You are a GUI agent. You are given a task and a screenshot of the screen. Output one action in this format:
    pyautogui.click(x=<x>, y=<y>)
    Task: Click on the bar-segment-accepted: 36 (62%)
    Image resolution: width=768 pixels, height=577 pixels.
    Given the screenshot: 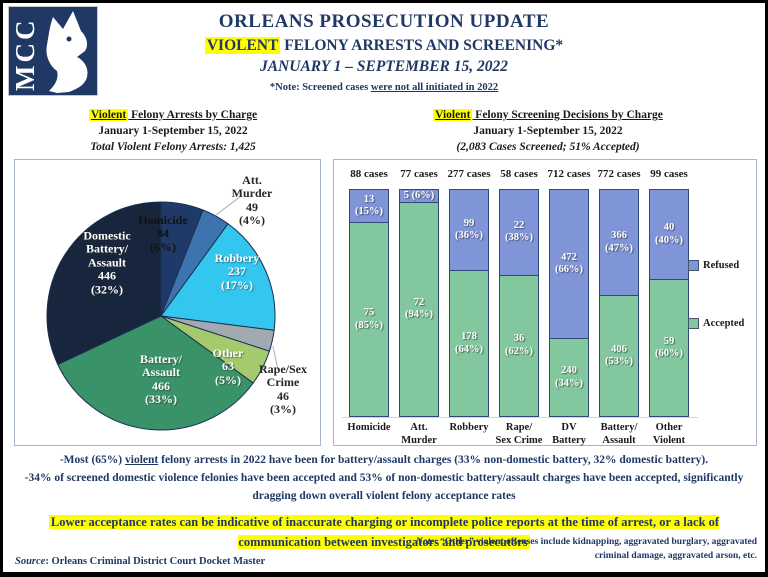 What is the action you would take?
    pyautogui.click(x=519, y=346)
    